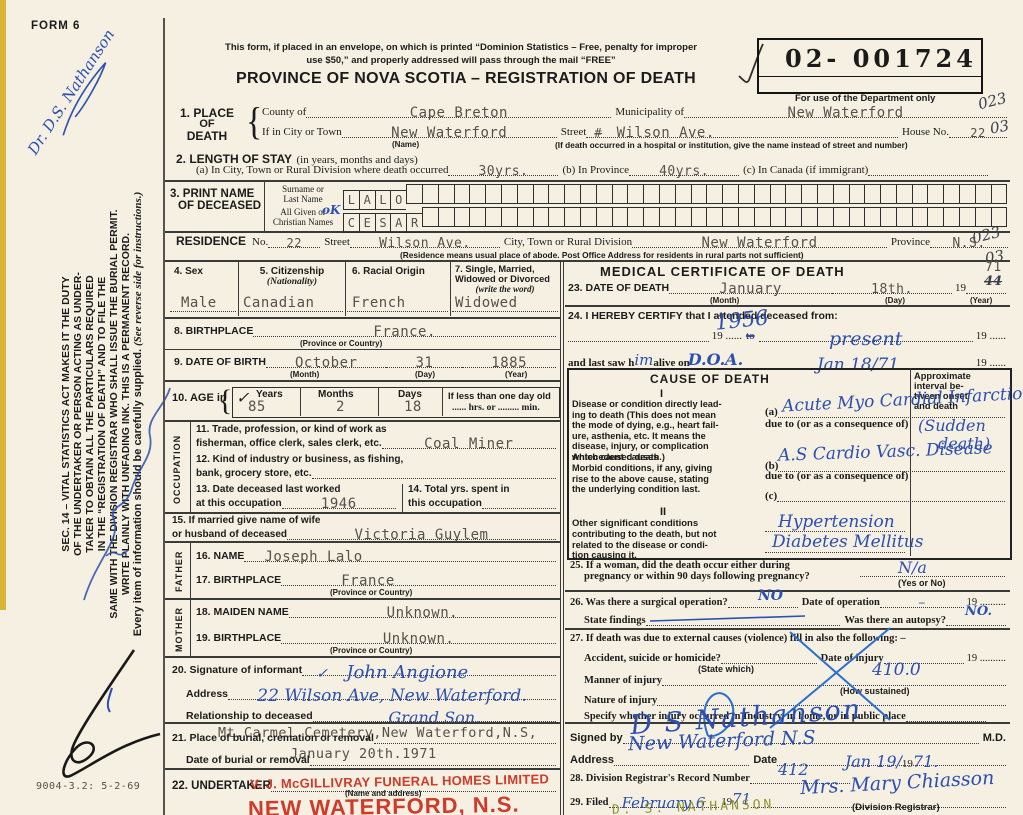 The width and height of the screenshot is (1023, 815). I want to click on stay-a-field: 30yrs., so click(503, 170).